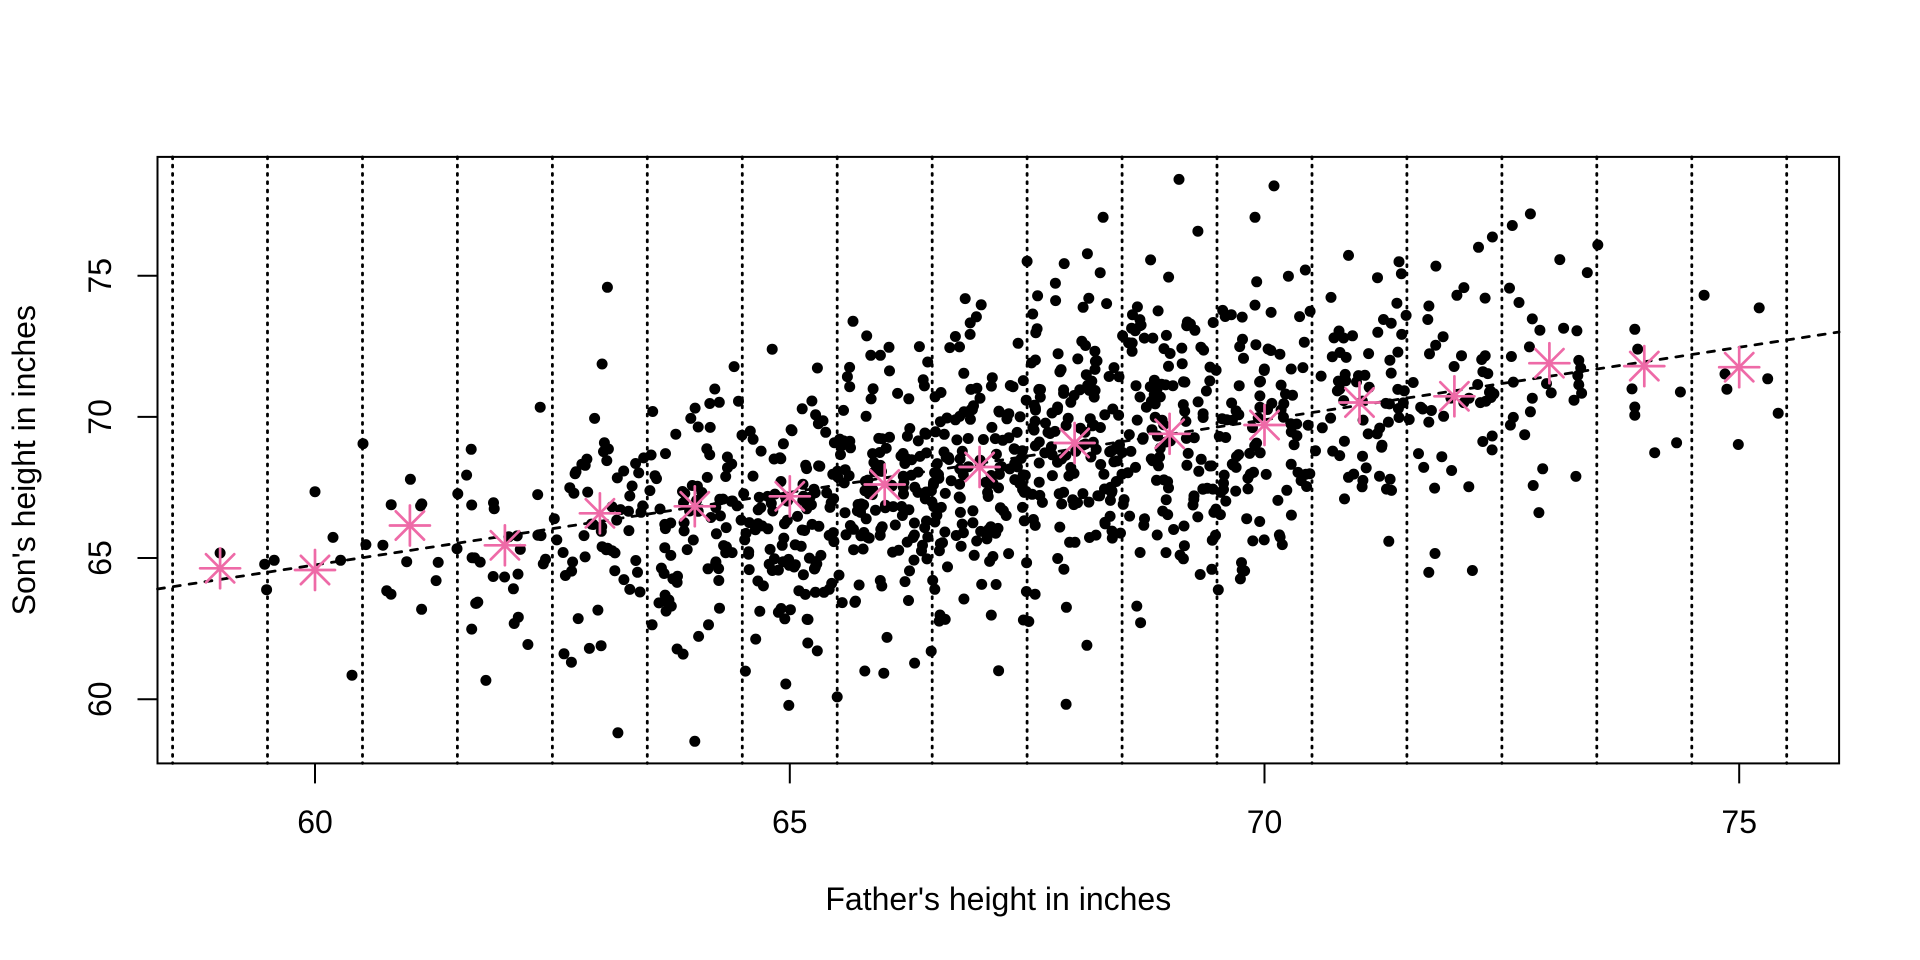 This screenshot has width=1920, height=960. I want to click on svg-text: Father's height in inches, so click(998, 899).